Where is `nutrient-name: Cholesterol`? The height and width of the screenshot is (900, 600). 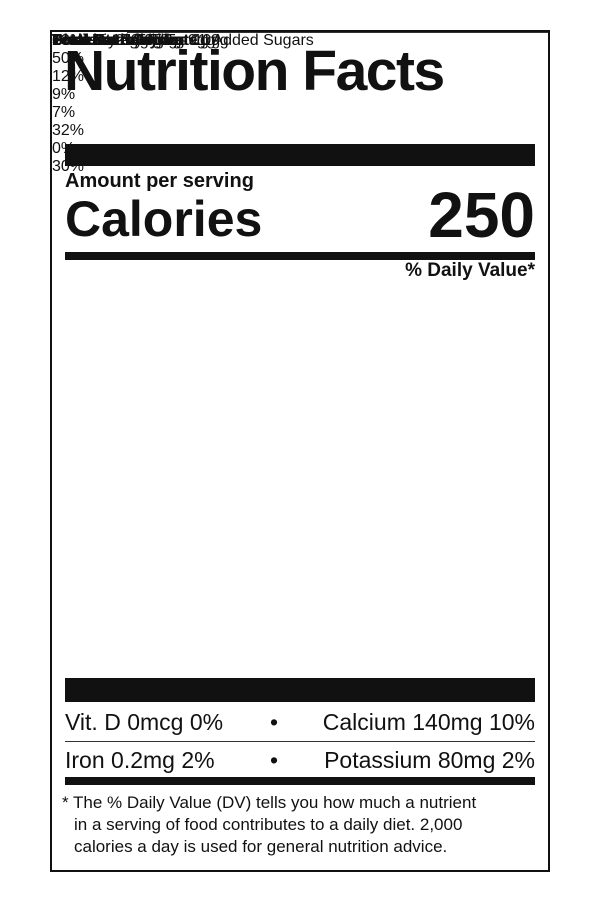 nutrient-name: Cholesterol is located at coordinates (96, 40).